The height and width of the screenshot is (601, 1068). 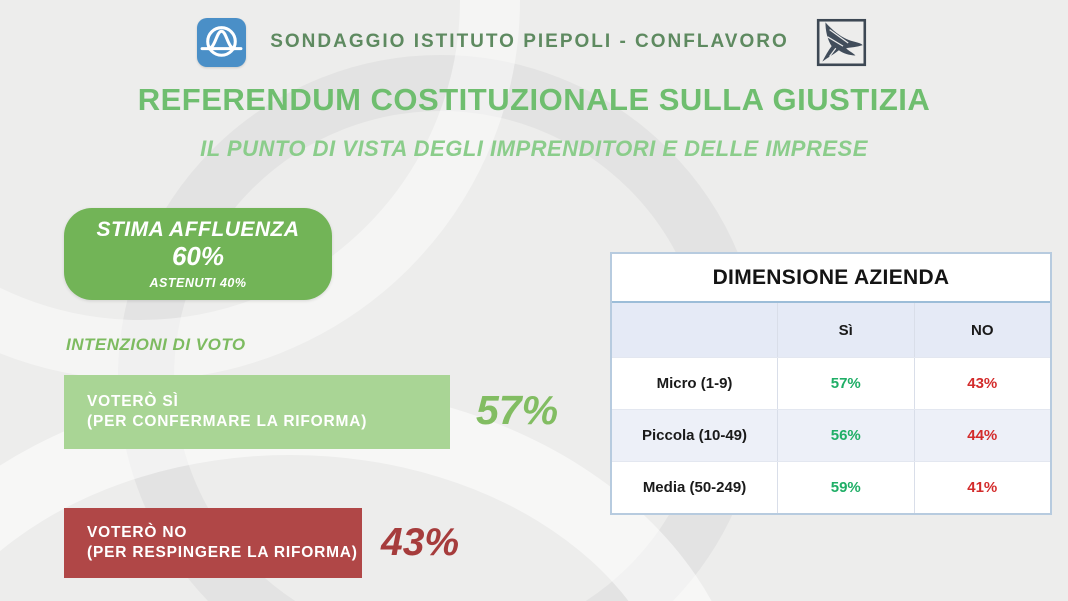 What do you see at coordinates (222, 42) in the screenshot?
I see `istituto-piepoli-logo-icon` at bounding box center [222, 42].